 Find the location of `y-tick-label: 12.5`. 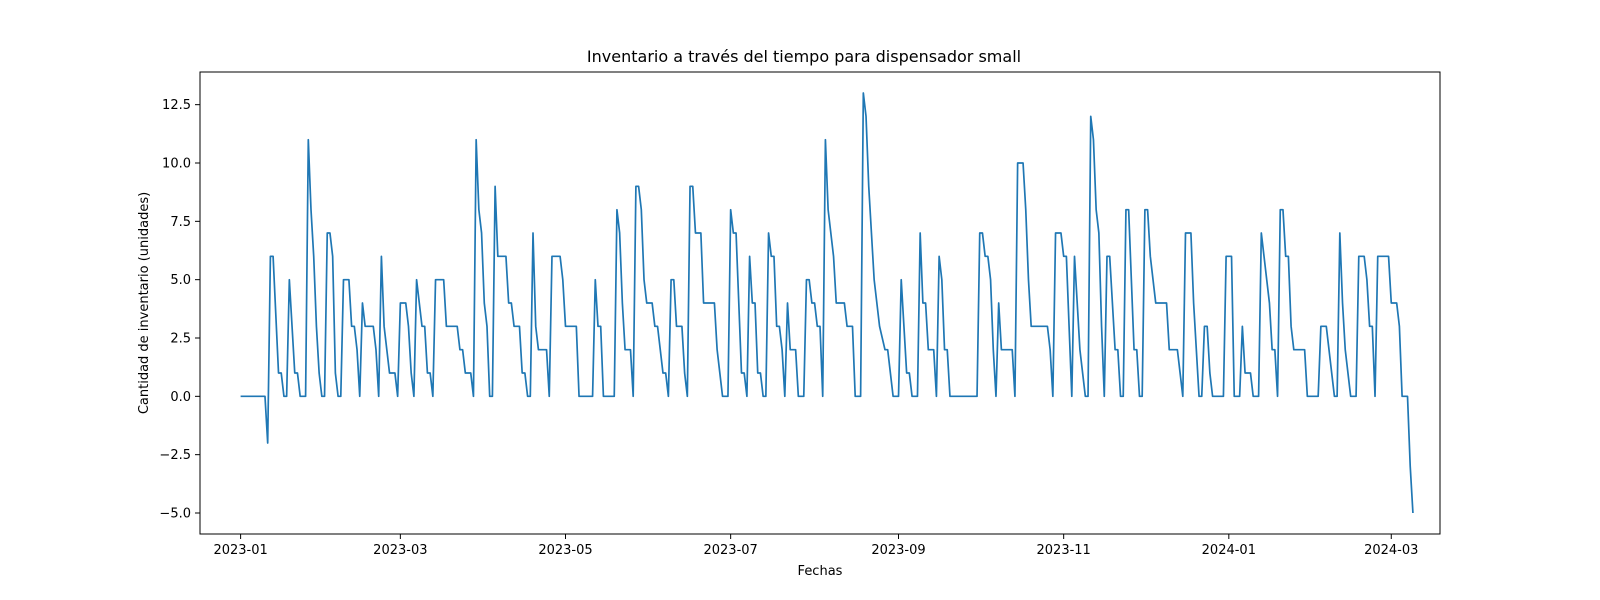

y-tick-label: 12.5 is located at coordinates (176, 105).